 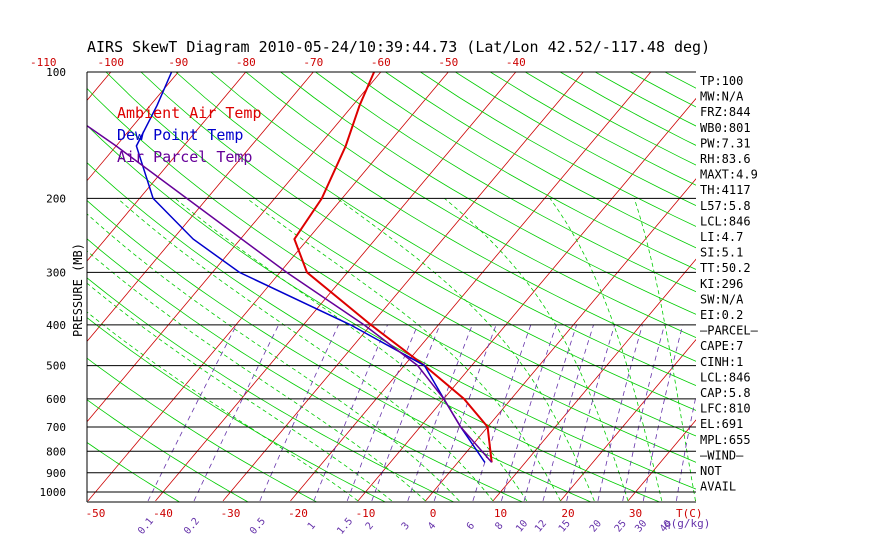 What do you see at coordinates (178, 62) in the screenshot?
I see `top-temp-tick-label: -90` at bounding box center [178, 62].